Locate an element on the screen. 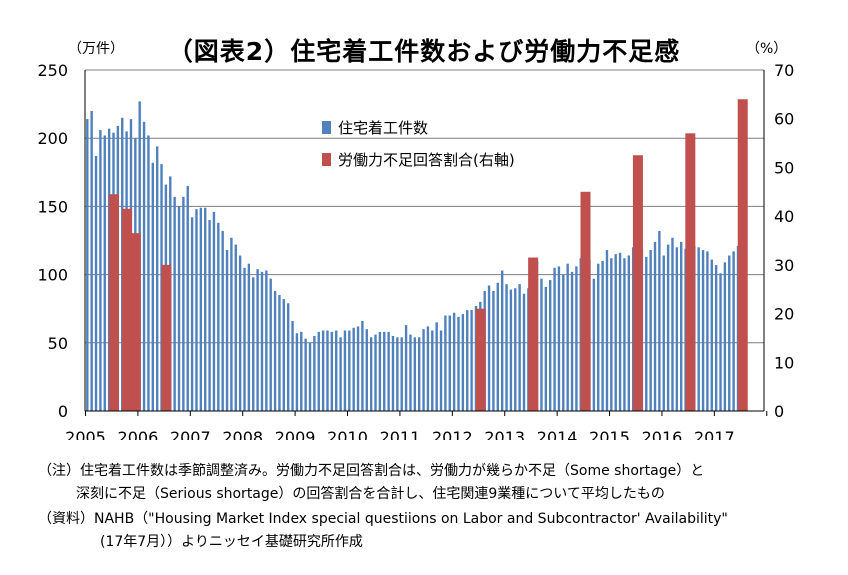  y-right-tick-label: 50 is located at coordinates (784, 167).